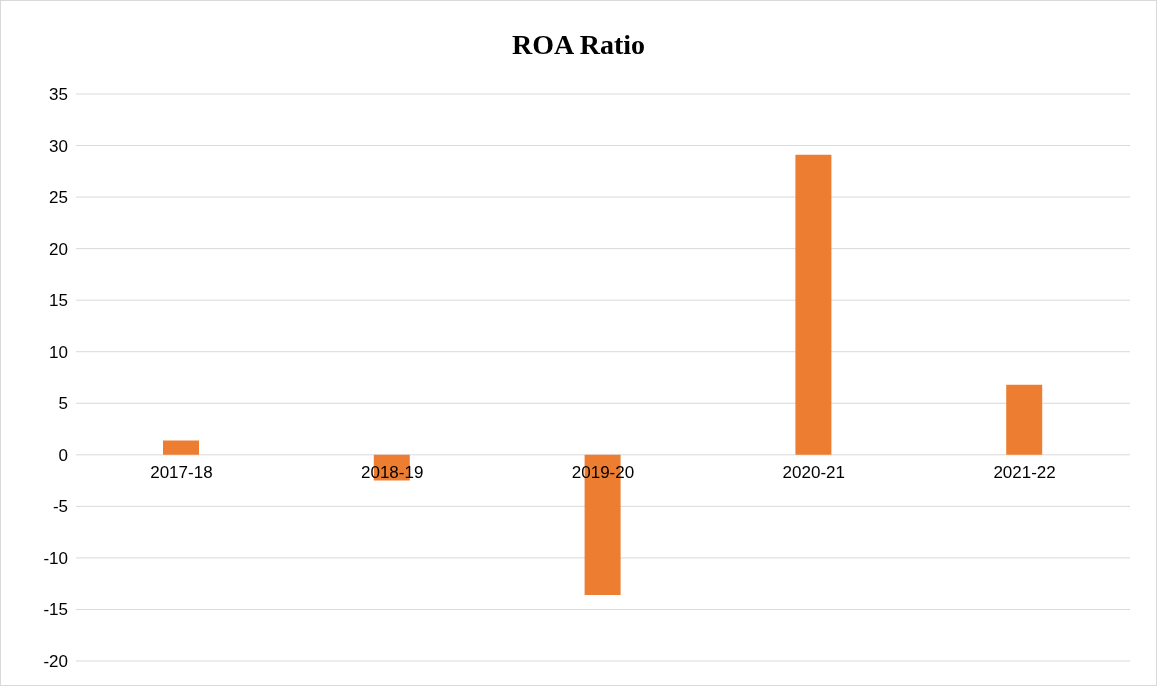 The image size is (1157, 686). Describe the element at coordinates (55, 558) in the screenshot. I see `y-tick-label: -10` at that location.